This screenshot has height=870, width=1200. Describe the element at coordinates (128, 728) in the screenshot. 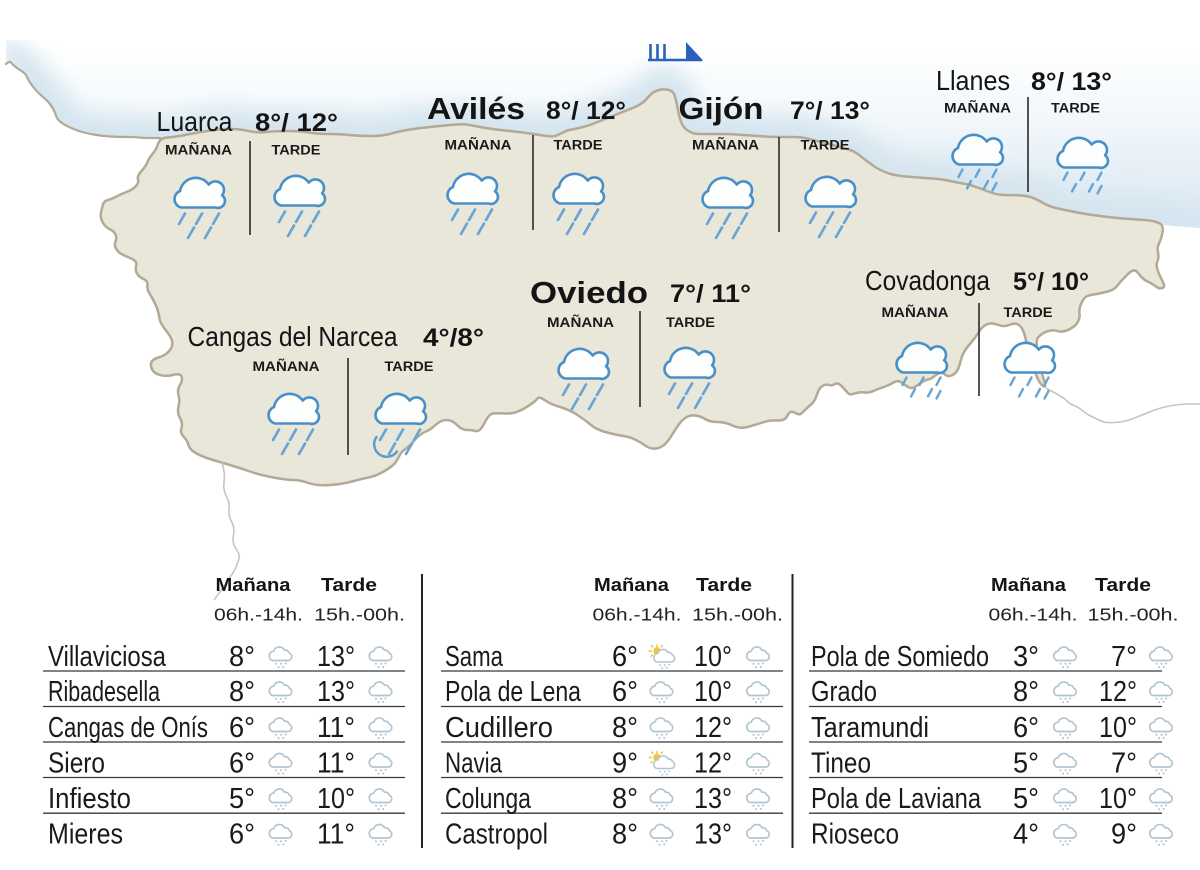

I see `svg-text: Cangas de Onís` at that location.